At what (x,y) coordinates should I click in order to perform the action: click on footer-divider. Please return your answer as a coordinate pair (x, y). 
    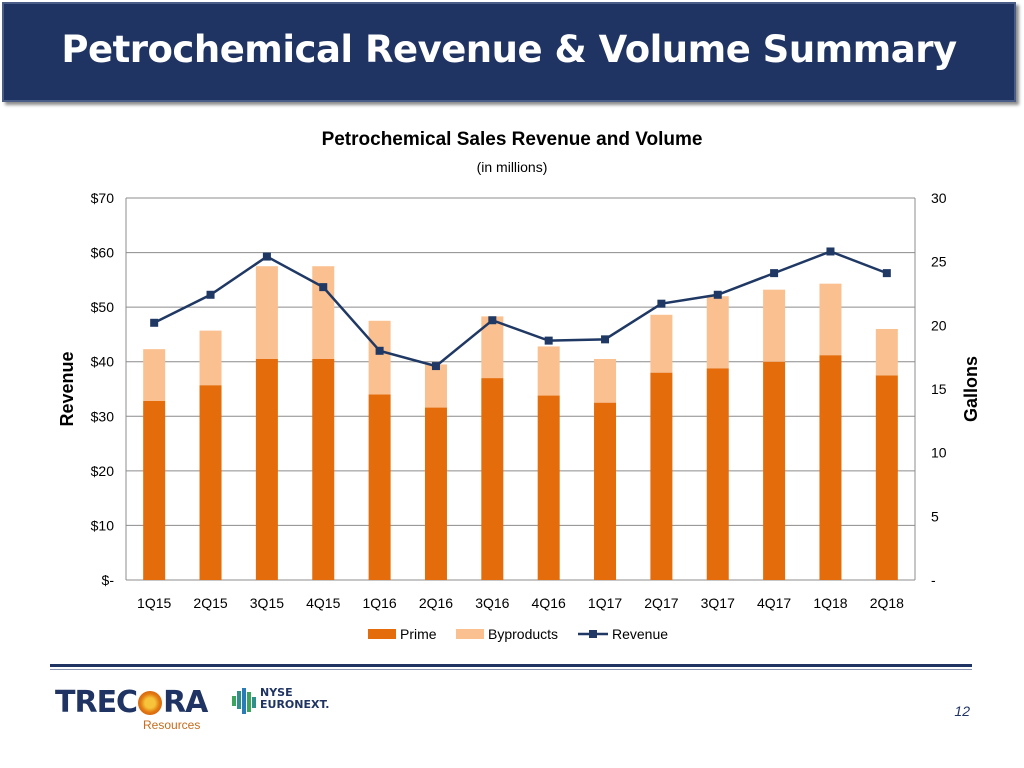
    Looking at the image, I should click on (511, 665).